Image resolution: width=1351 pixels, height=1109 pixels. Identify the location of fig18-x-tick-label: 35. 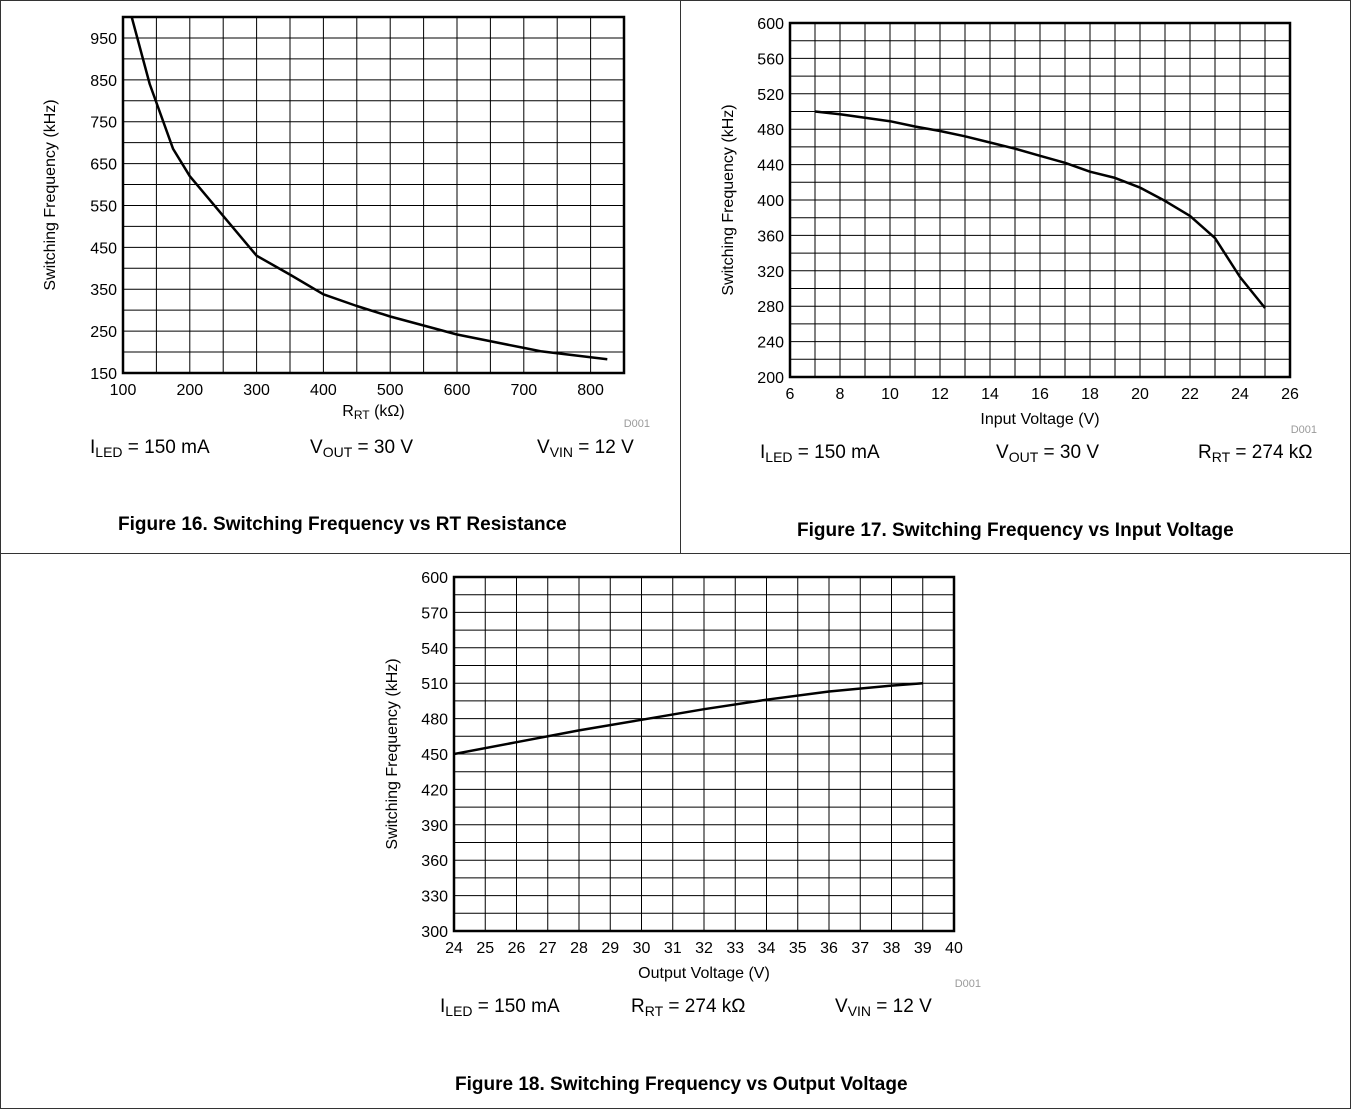
(798, 948).